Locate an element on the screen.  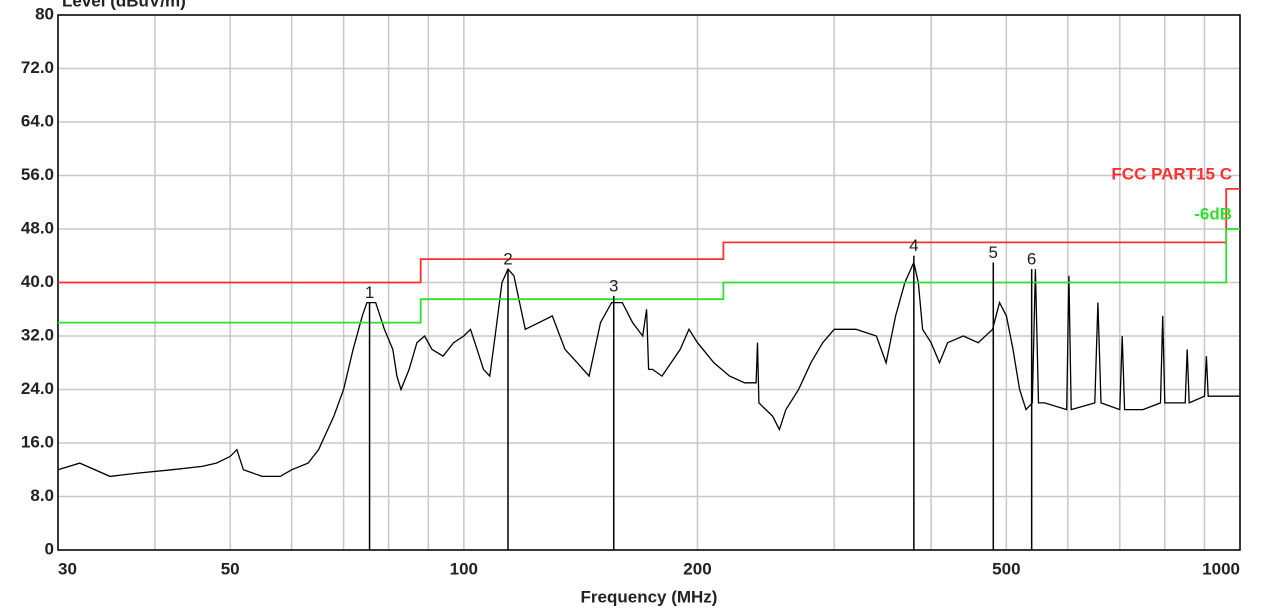
y-tick-label: 8.0 is located at coordinates (42, 495).